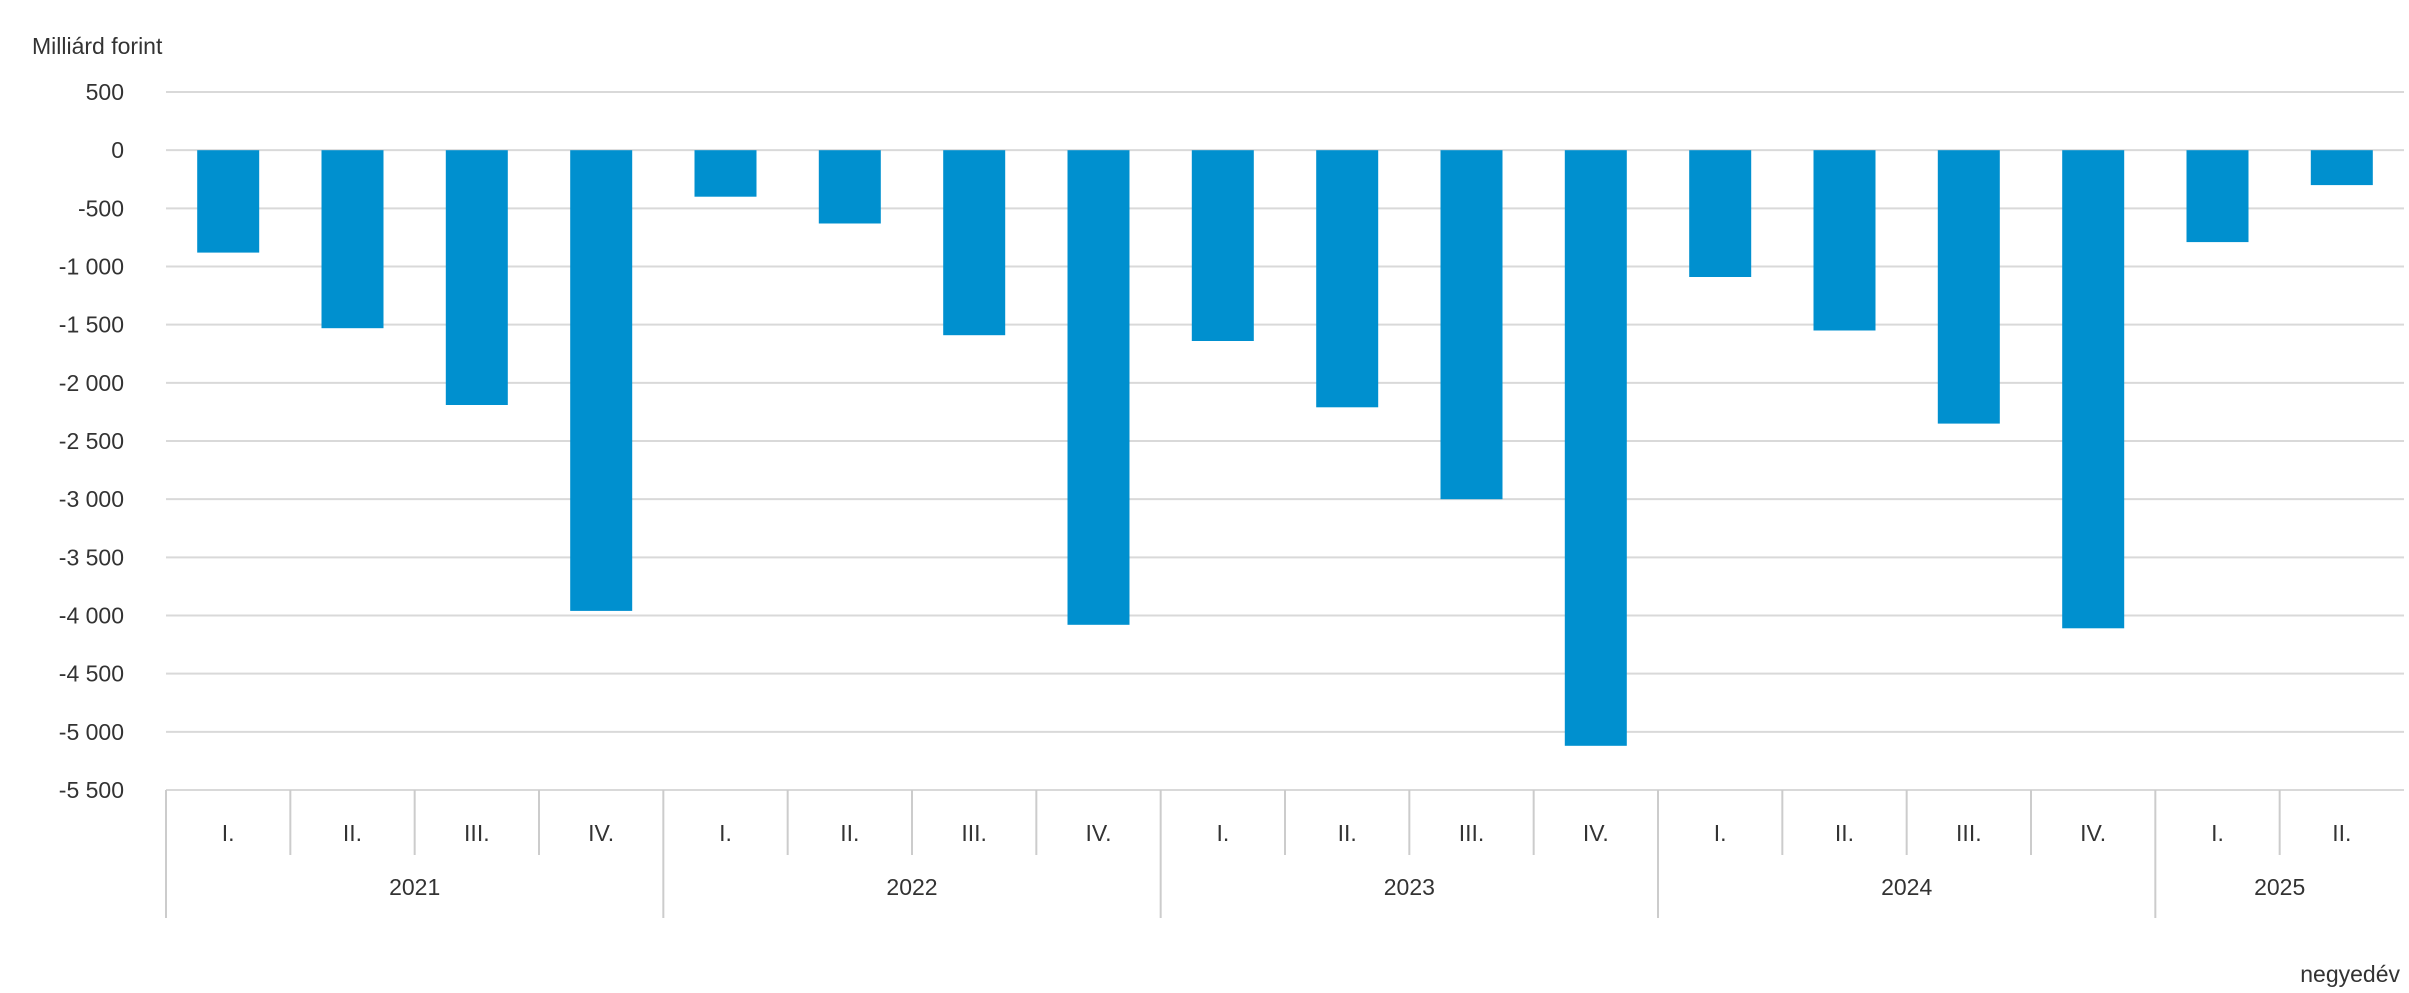 Image resolution: width=2409 pixels, height=993 pixels. Describe the element at coordinates (2350, 974) in the screenshot. I see `x-axis-label: negyedév` at that location.